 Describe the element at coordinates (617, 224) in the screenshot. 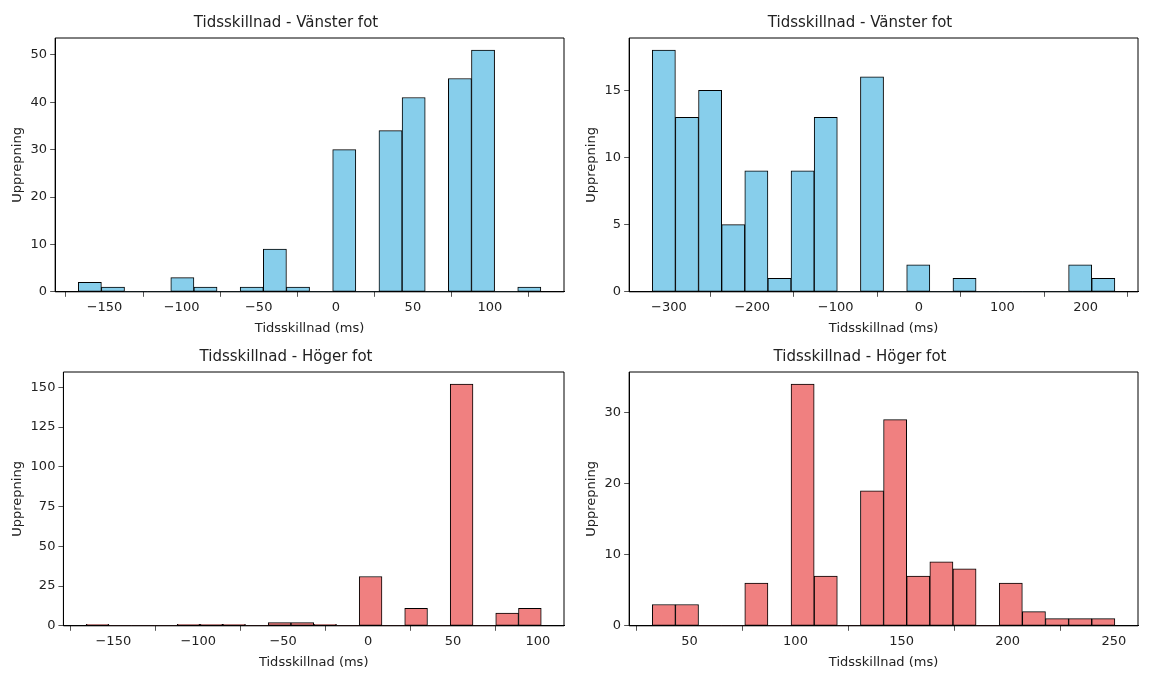

I see `y-tick-label: 5` at that location.